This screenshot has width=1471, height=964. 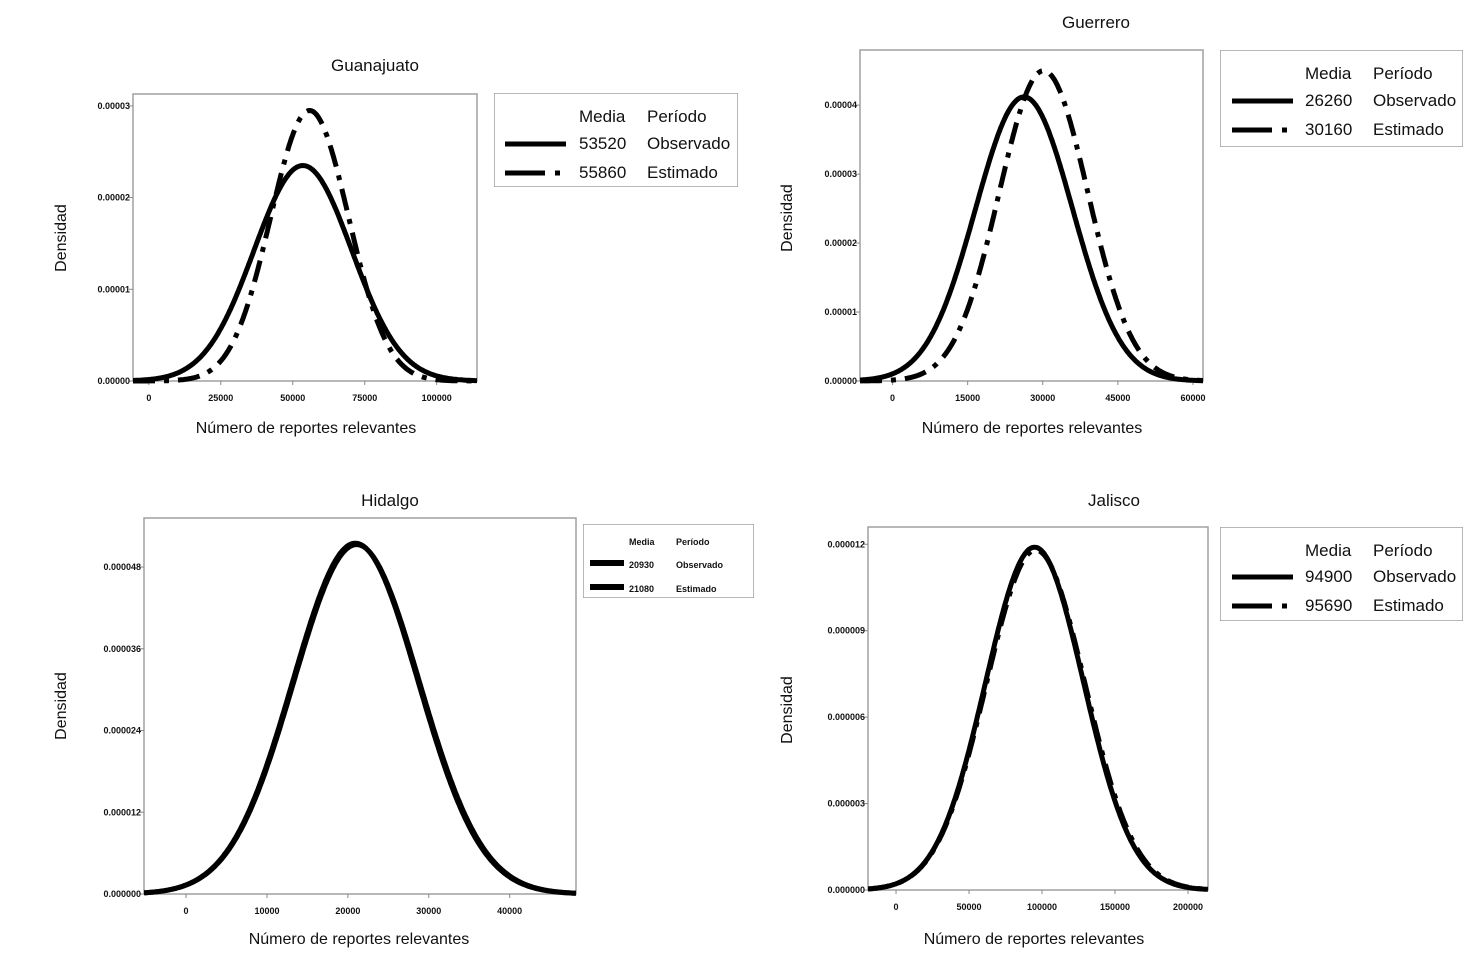 I want to click on chart-title: Hidalgo, so click(x=390, y=500).